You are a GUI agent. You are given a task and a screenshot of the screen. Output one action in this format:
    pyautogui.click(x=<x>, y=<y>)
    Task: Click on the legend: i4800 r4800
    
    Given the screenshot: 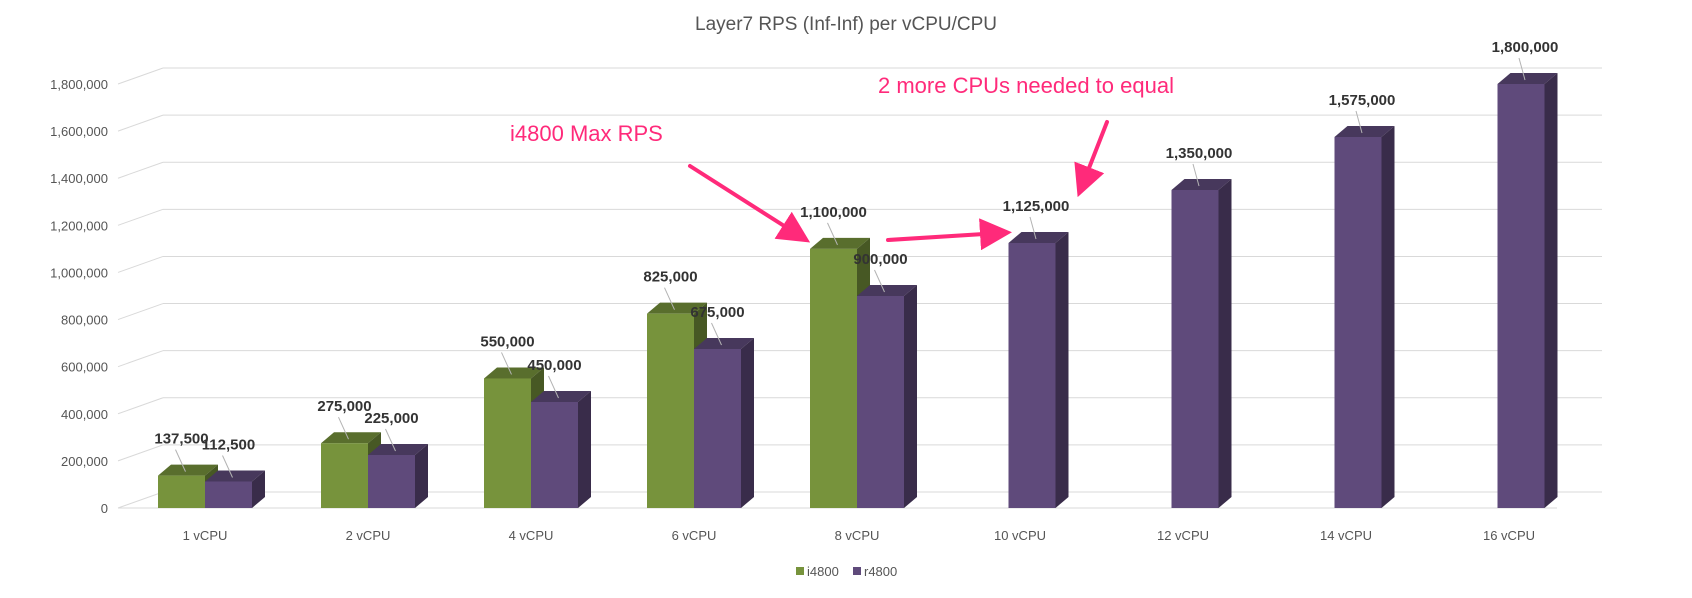 What is the action you would take?
    pyautogui.click(x=846, y=571)
    